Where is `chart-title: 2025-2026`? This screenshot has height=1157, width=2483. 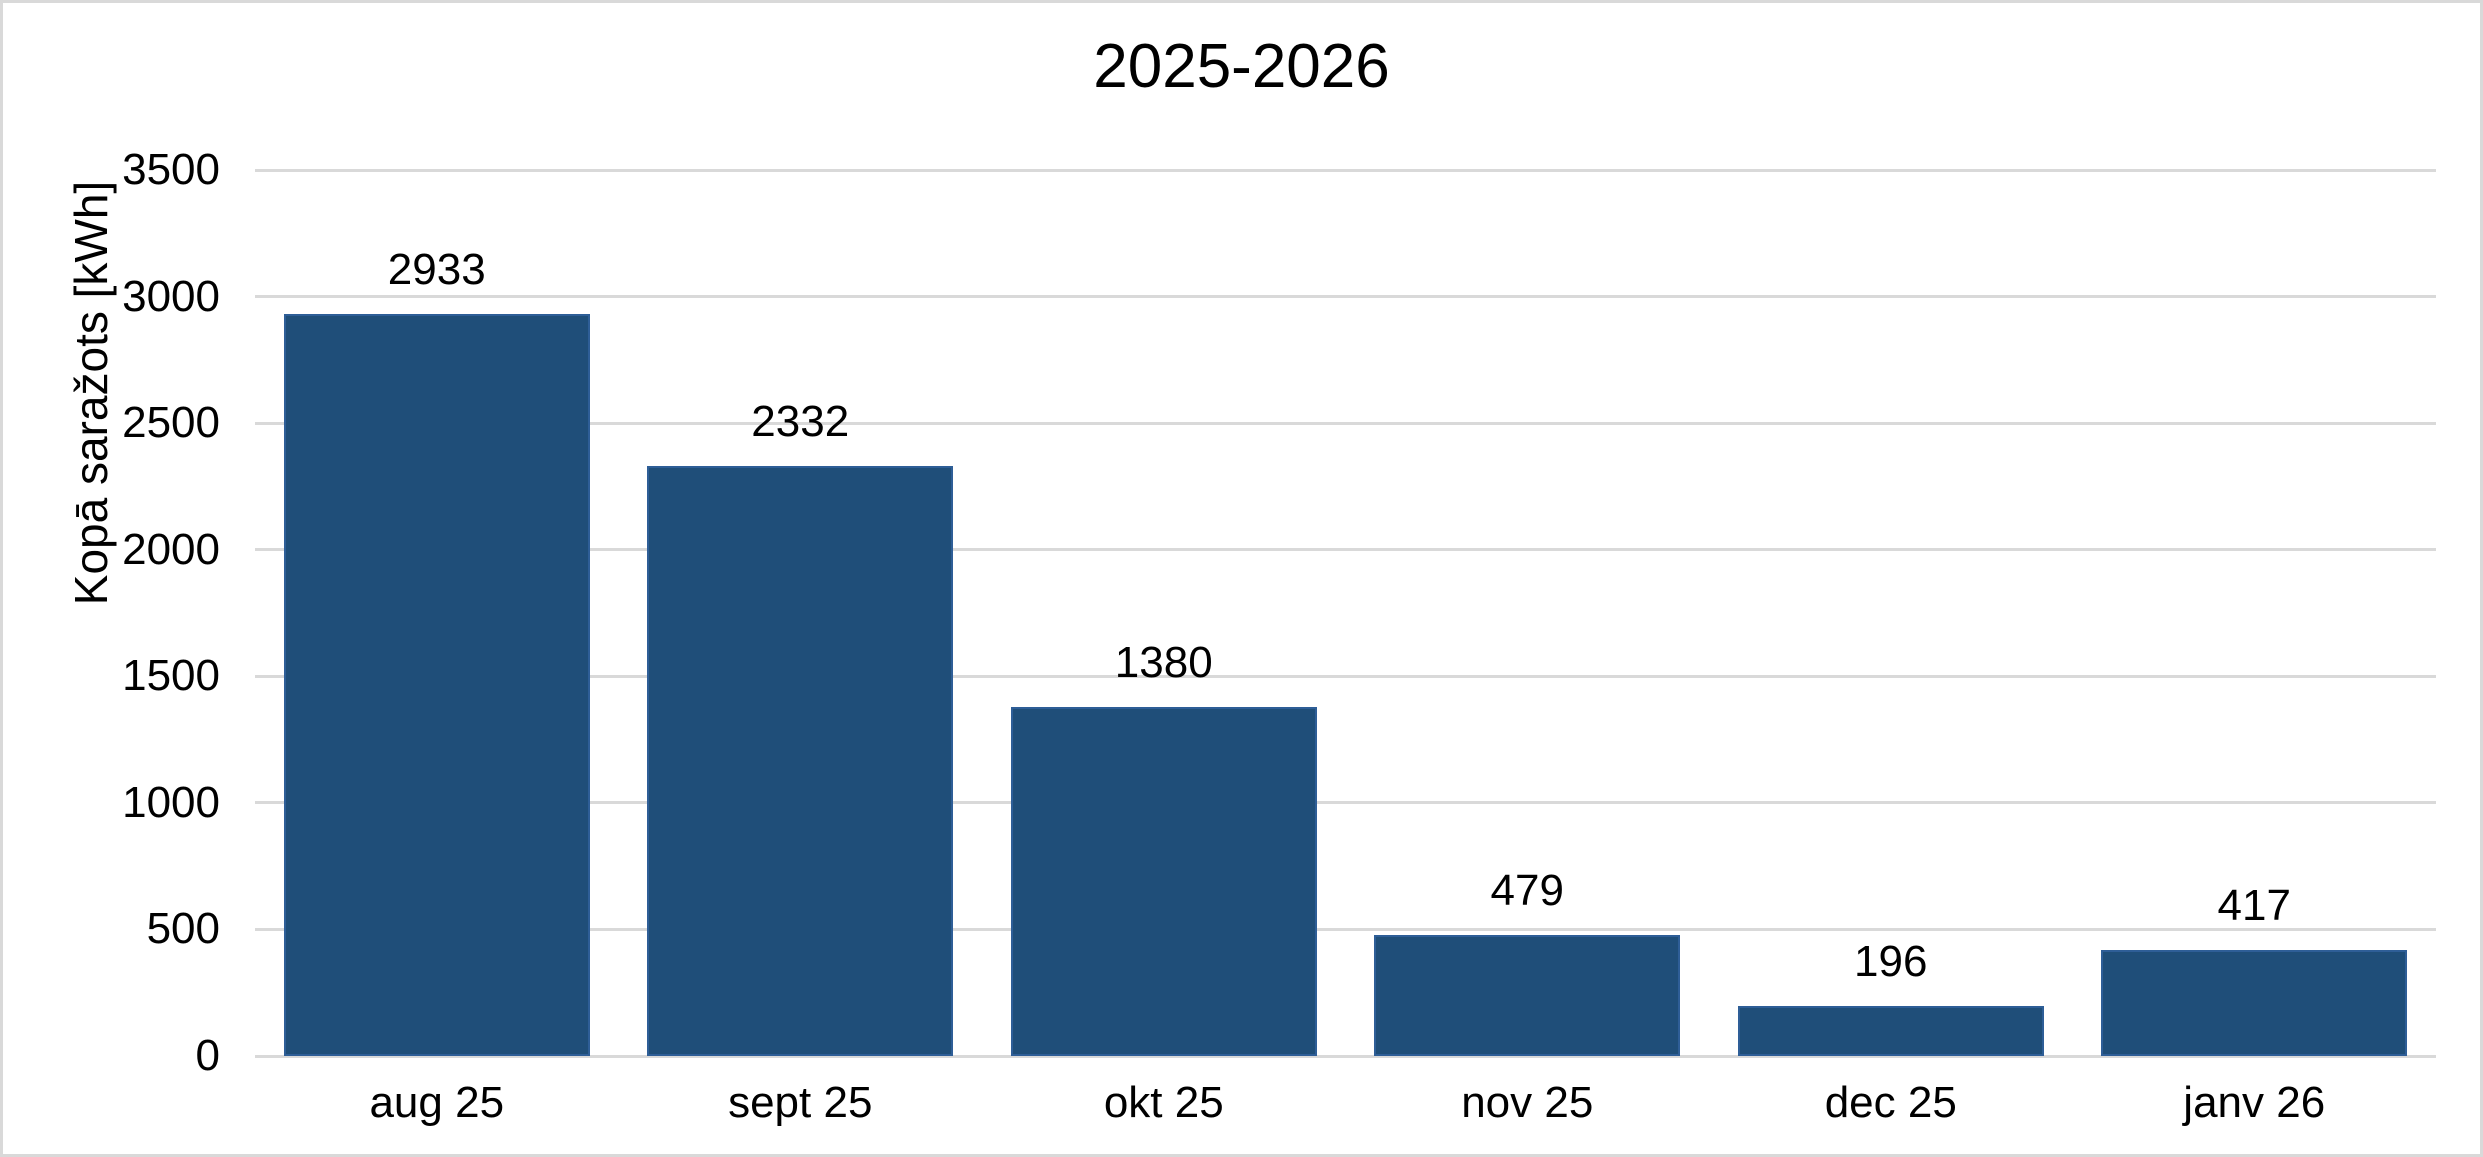
chart-title: 2025-2026 is located at coordinates (1241, 66).